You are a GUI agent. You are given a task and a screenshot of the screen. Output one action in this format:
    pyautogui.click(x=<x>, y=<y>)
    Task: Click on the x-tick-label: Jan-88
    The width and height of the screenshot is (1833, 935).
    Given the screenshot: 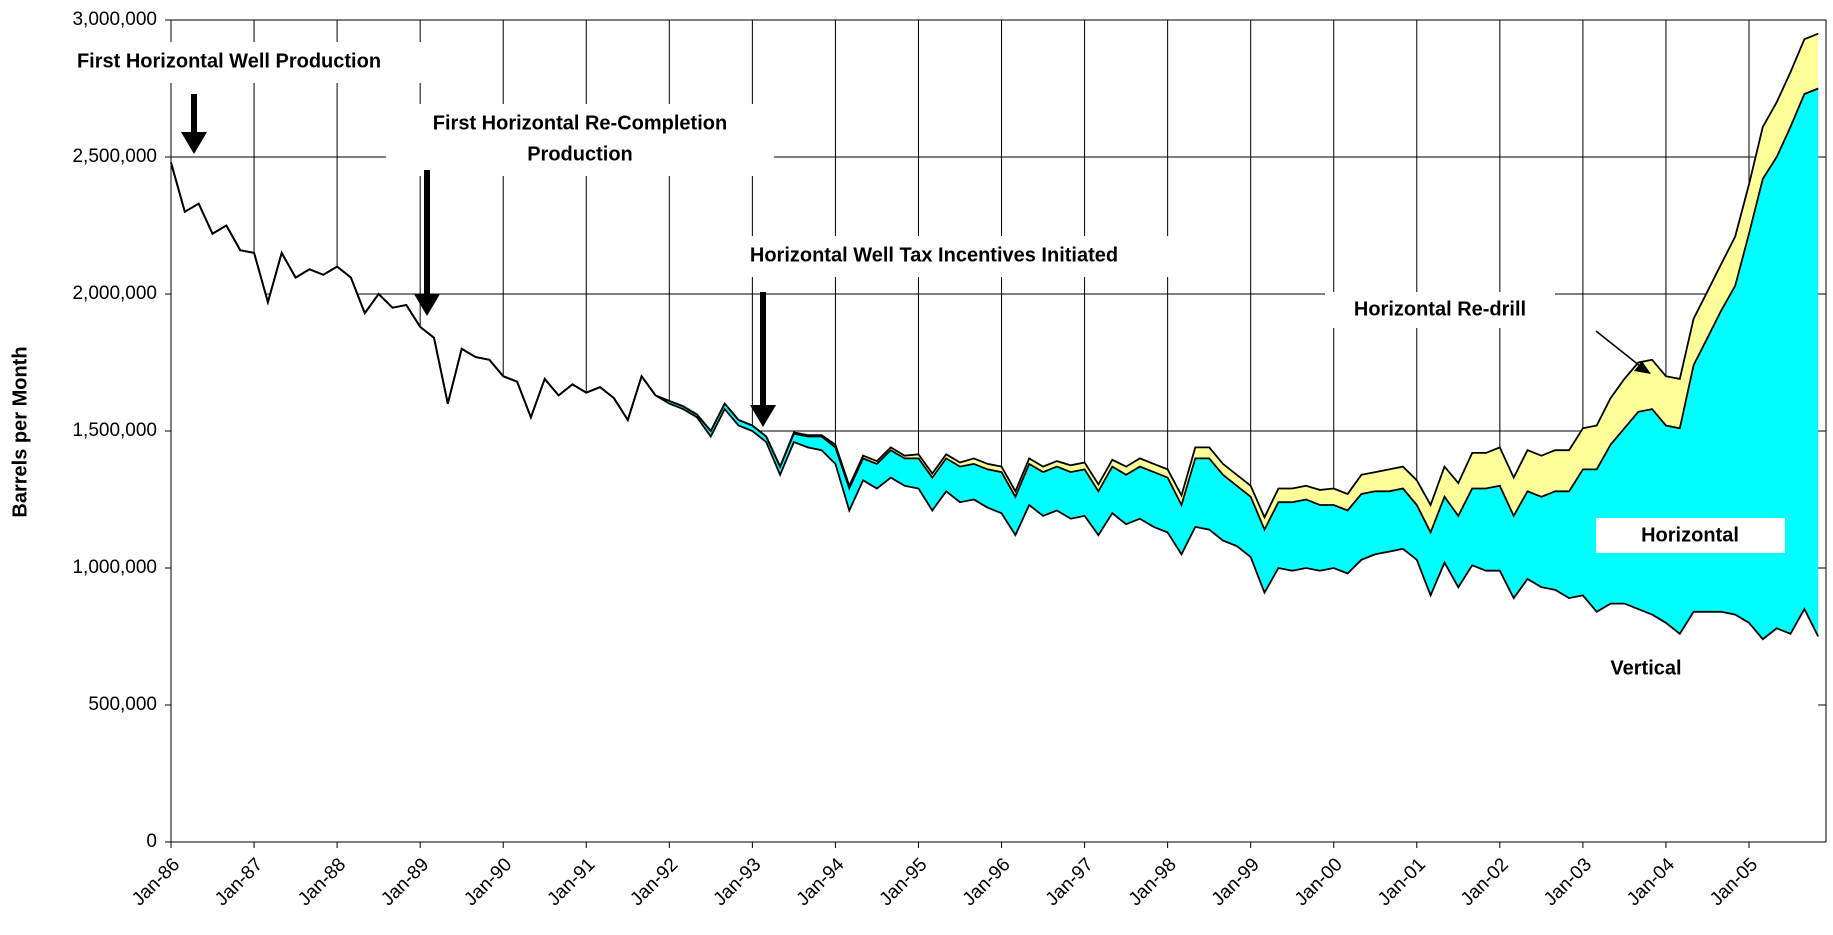 What is the action you would take?
    pyautogui.click(x=322, y=882)
    